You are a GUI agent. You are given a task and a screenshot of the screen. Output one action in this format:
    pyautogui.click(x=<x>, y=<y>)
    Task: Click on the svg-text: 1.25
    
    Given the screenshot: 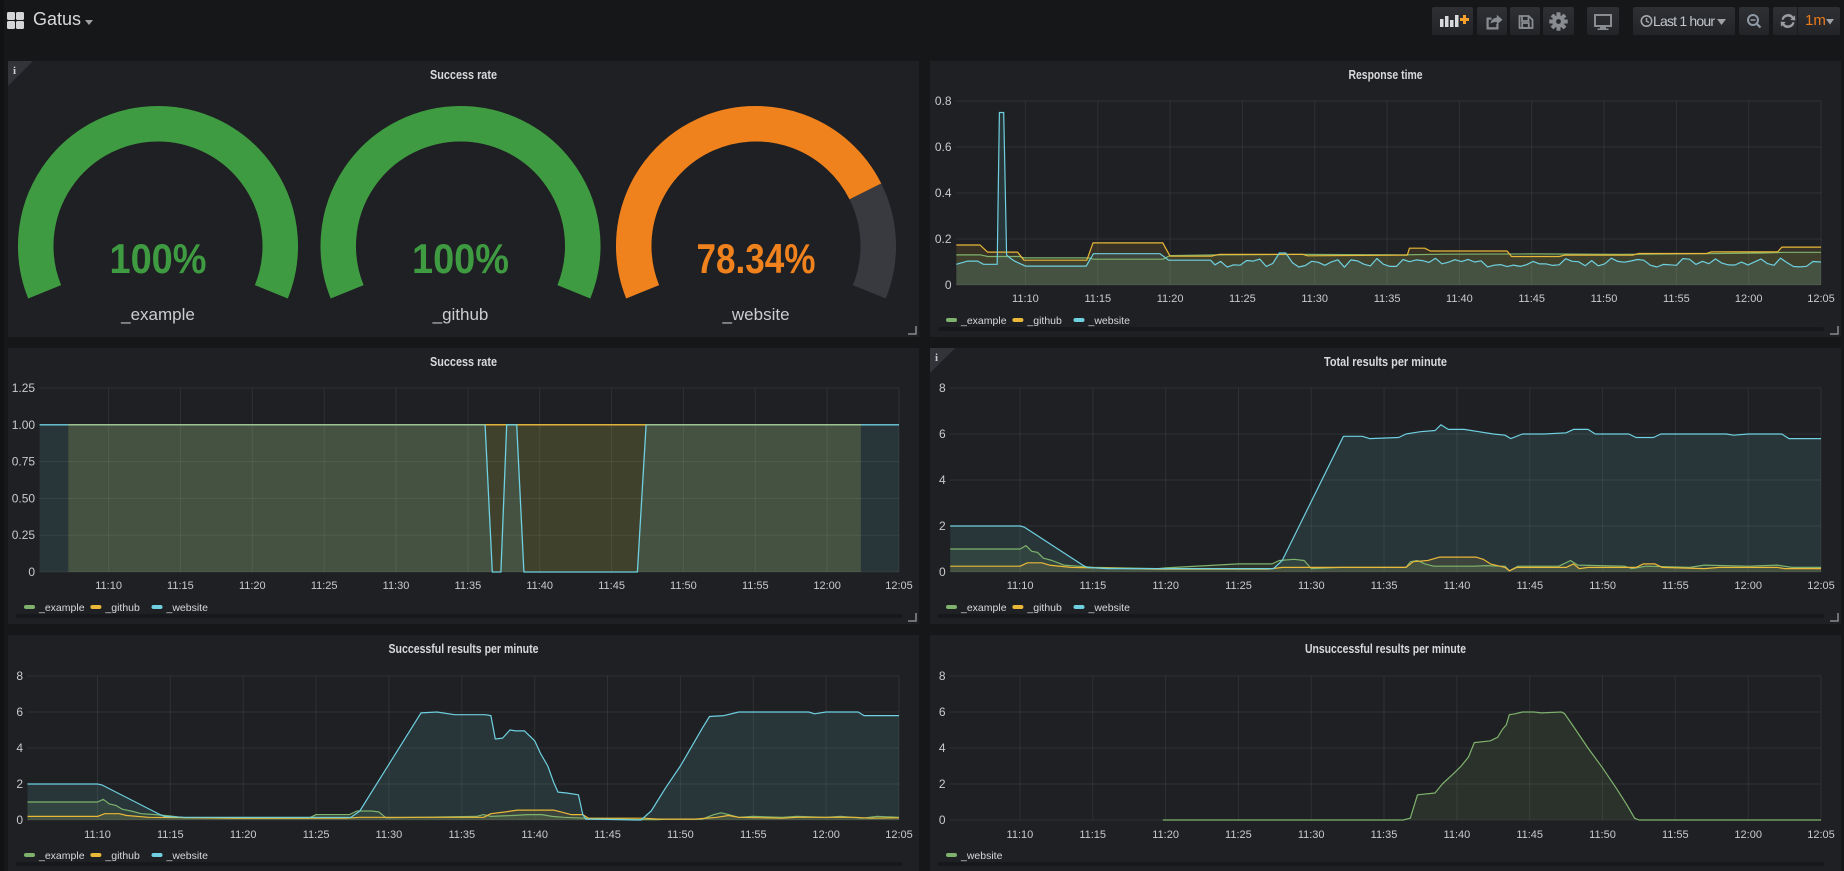 What is the action you would take?
    pyautogui.click(x=24, y=388)
    